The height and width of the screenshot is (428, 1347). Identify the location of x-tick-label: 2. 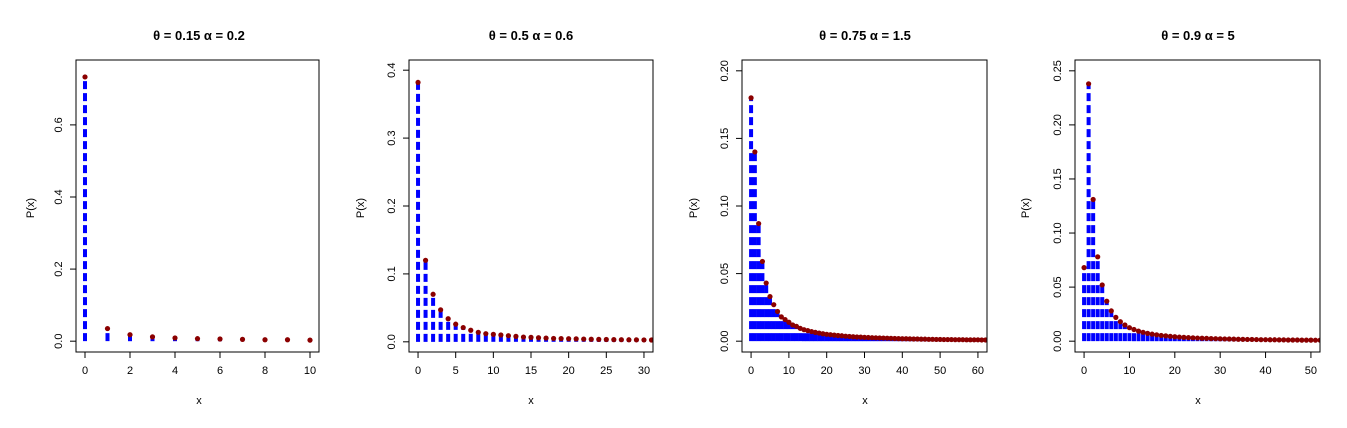
(130, 371).